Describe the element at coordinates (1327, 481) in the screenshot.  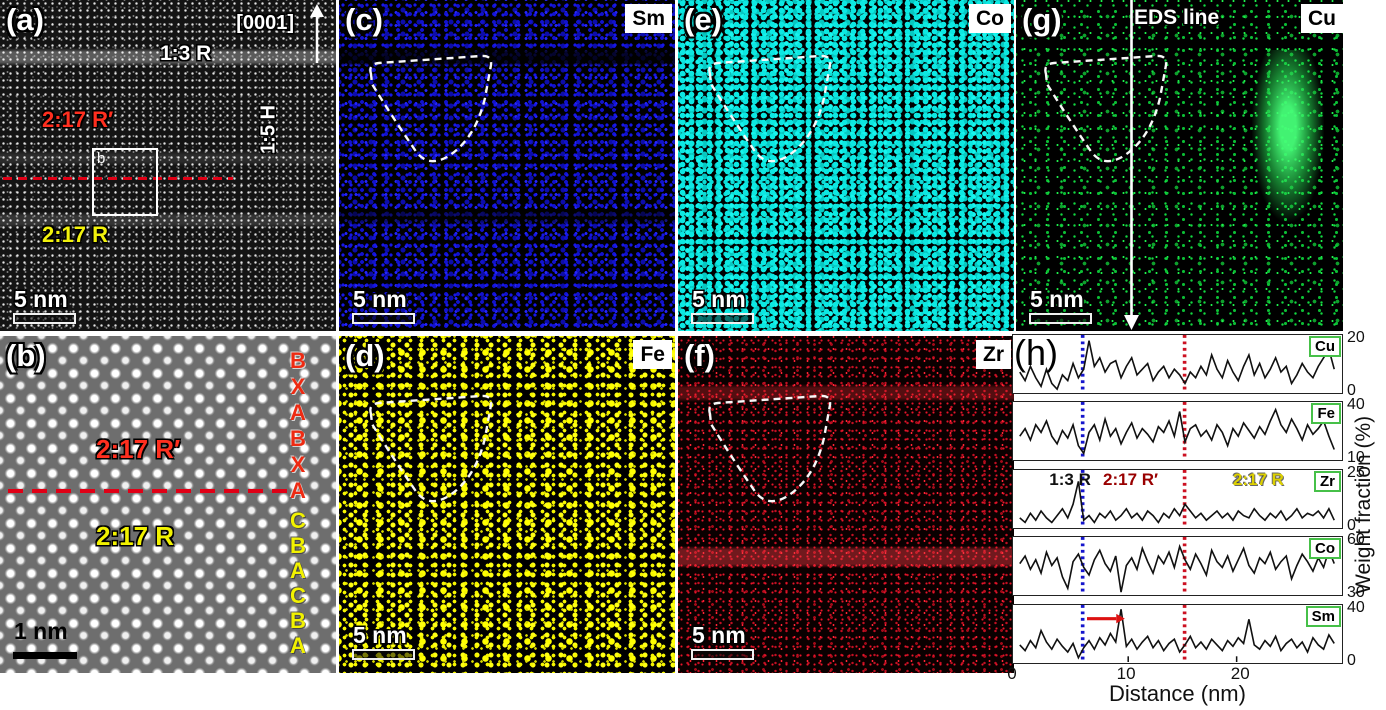
I see `profile-tag-zr: Zr` at that location.